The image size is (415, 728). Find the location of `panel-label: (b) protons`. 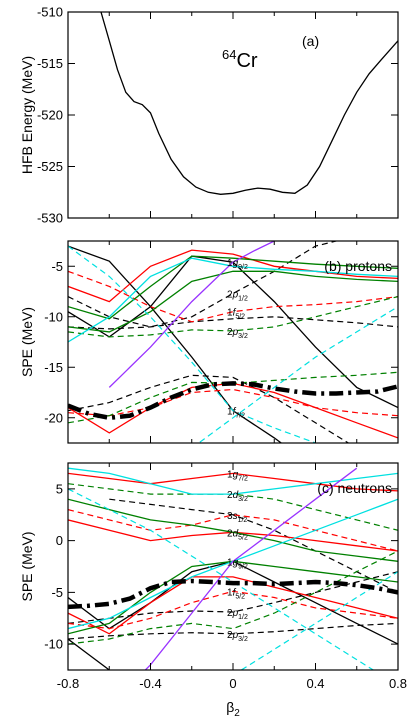

panel-label: (b) protons is located at coordinates (358, 266).